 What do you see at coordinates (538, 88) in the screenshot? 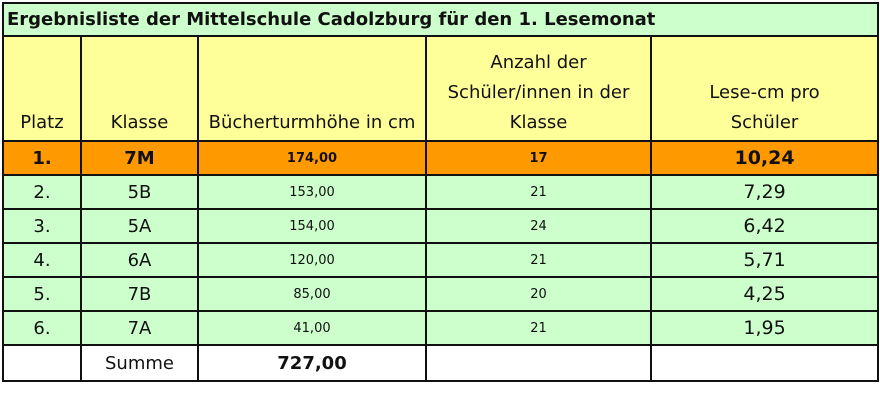
I see `header-anzahl: Anzahl der Schüler/innen in der Klasse` at bounding box center [538, 88].